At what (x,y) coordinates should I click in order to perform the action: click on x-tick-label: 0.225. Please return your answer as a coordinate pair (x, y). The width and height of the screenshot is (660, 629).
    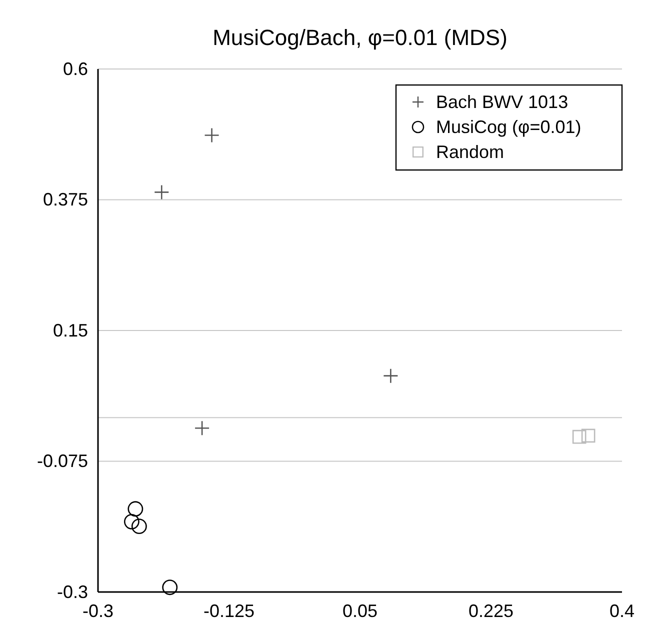
    Looking at the image, I should click on (491, 610).